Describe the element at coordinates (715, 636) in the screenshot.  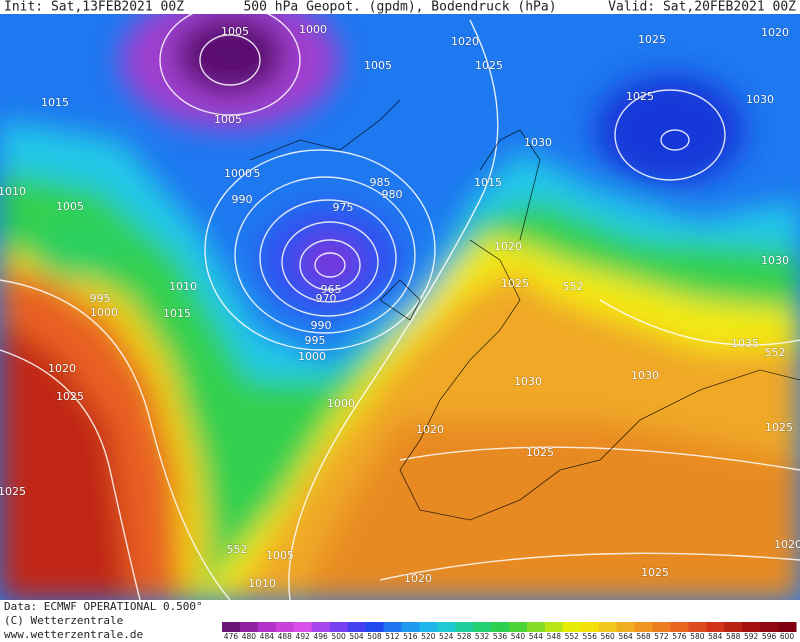
I see `colorbar-label: 584` at that location.